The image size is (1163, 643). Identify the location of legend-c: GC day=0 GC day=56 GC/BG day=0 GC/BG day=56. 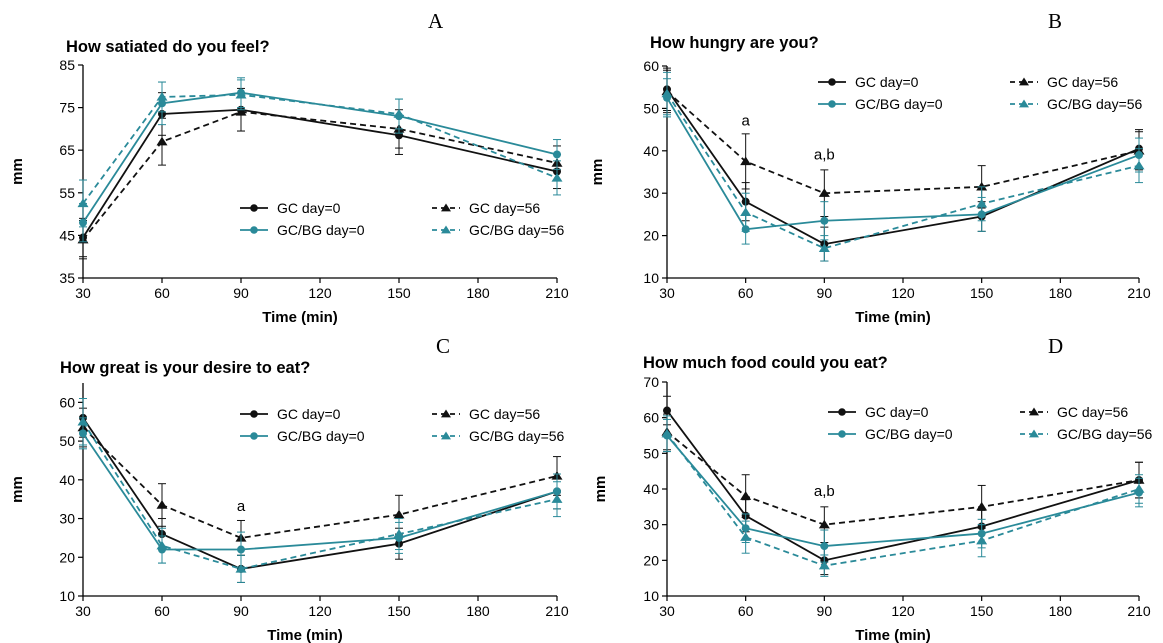
(402, 425).